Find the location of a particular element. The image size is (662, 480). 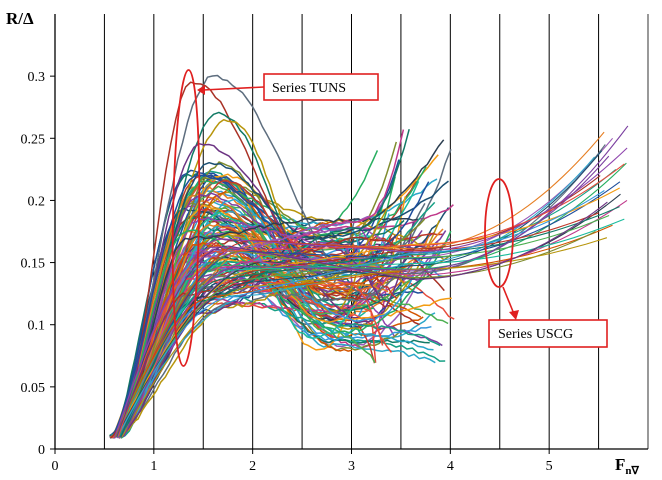

x-tick-label: 0 is located at coordinates (55, 466).